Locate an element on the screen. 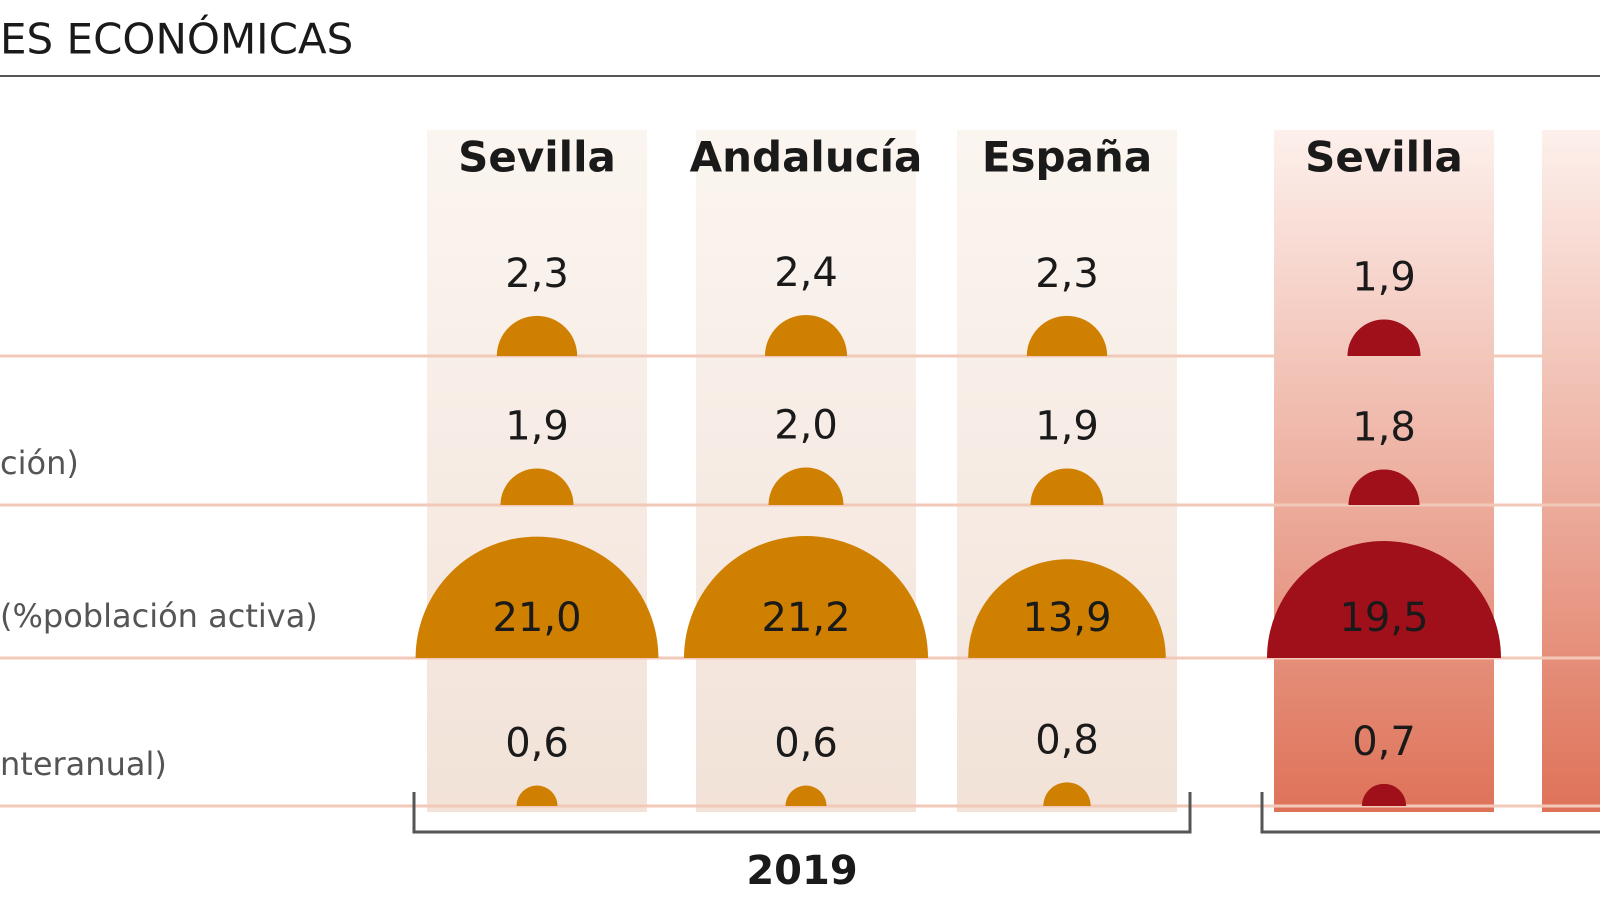  value-label: 21,0 is located at coordinates (536, 618).